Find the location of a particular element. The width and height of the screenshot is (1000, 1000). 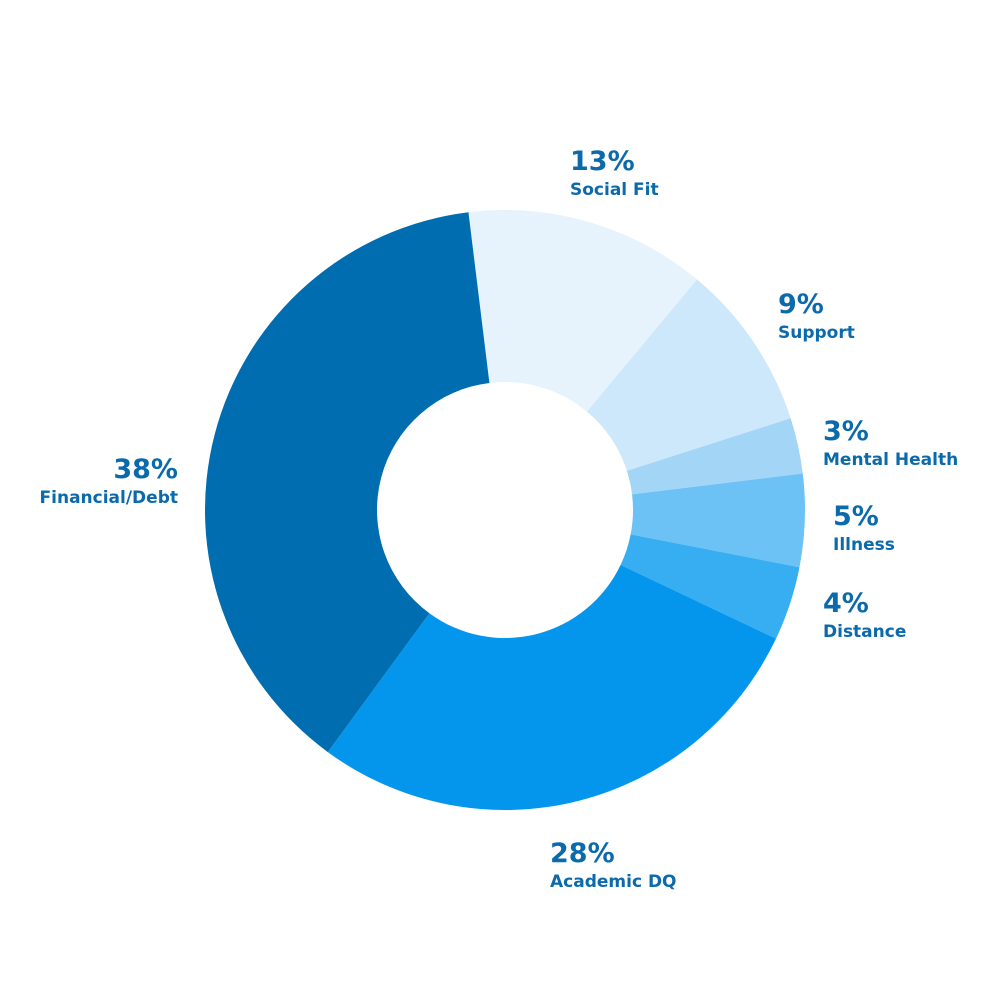

category-label: Distance is located at coordinates (864, 632).